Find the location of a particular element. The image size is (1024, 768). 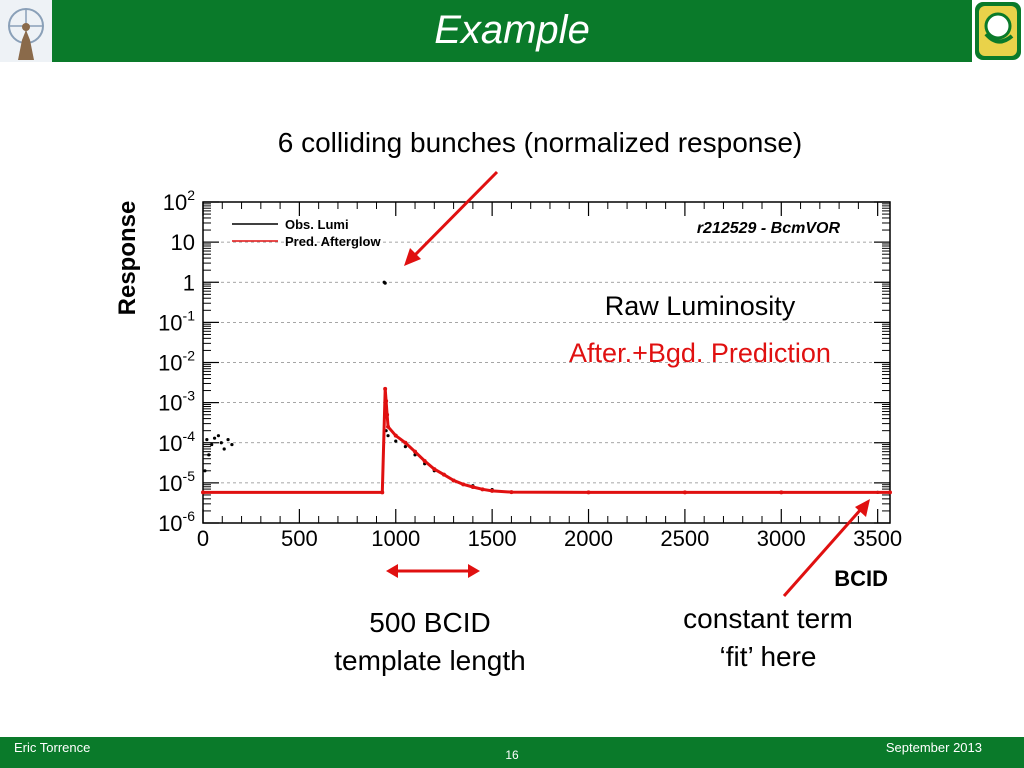

x-axis-label: BCID is located at coordinates (861, 578).